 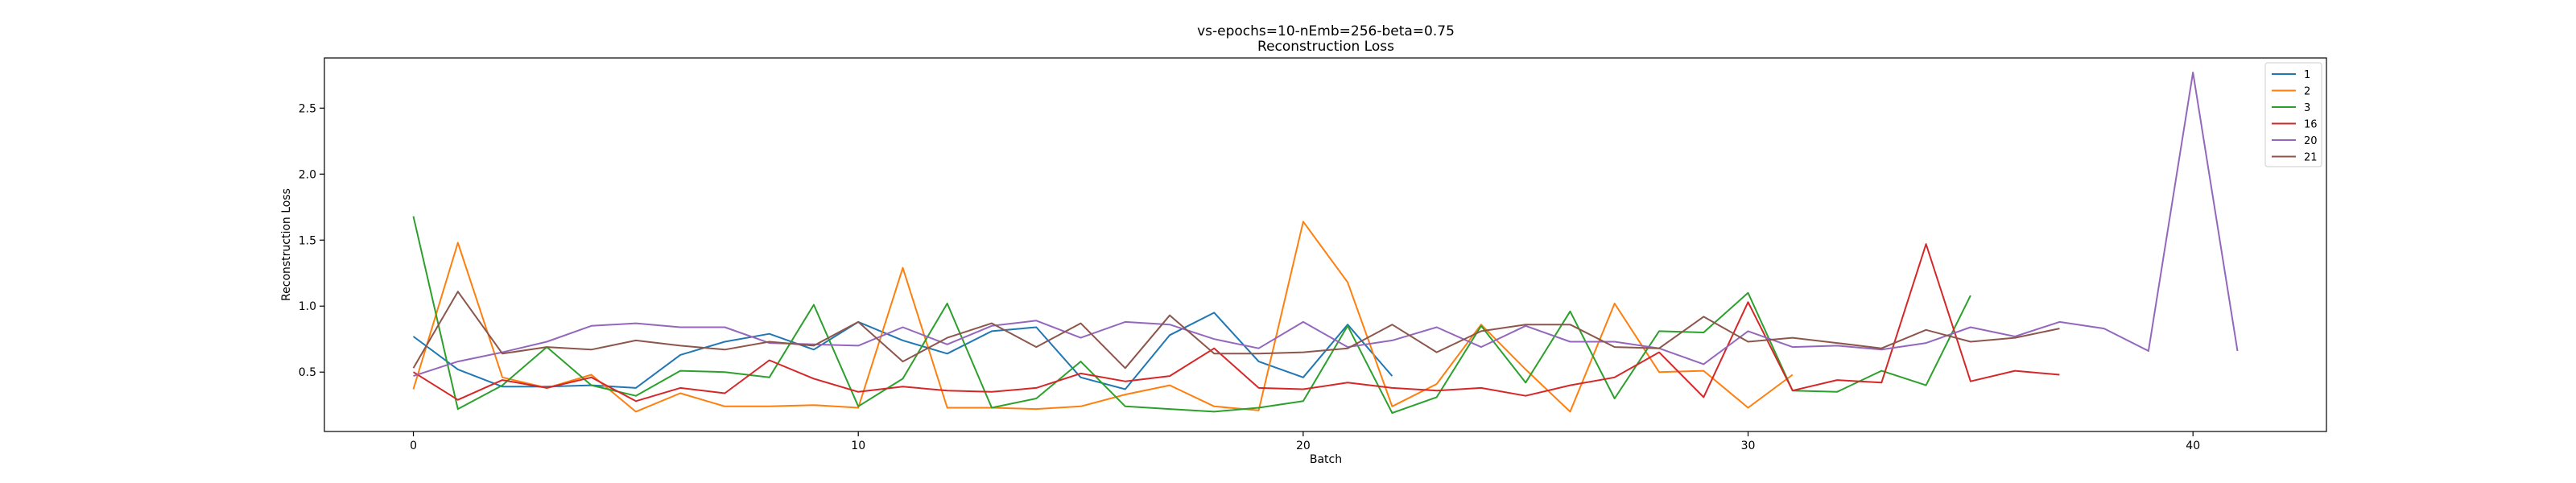 I want to click on x-axis: 0 10 20 30 40, so click(x=1305, y=442).